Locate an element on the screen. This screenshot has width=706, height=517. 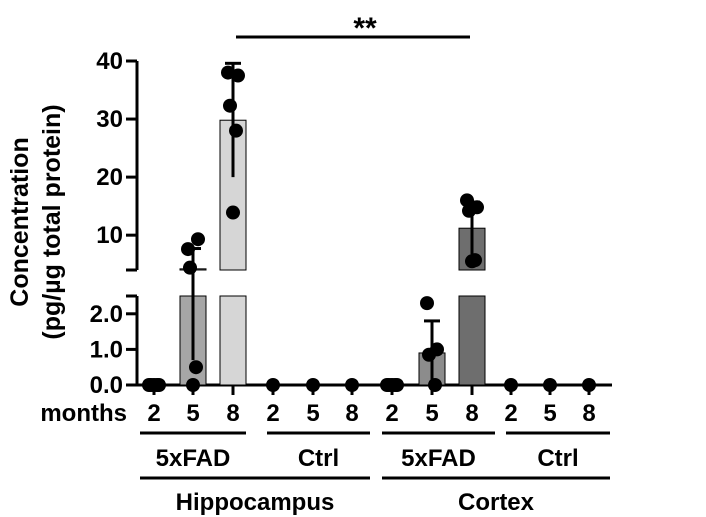
y-axis-label-line1: Concentration is located at coordinates (20, 221).